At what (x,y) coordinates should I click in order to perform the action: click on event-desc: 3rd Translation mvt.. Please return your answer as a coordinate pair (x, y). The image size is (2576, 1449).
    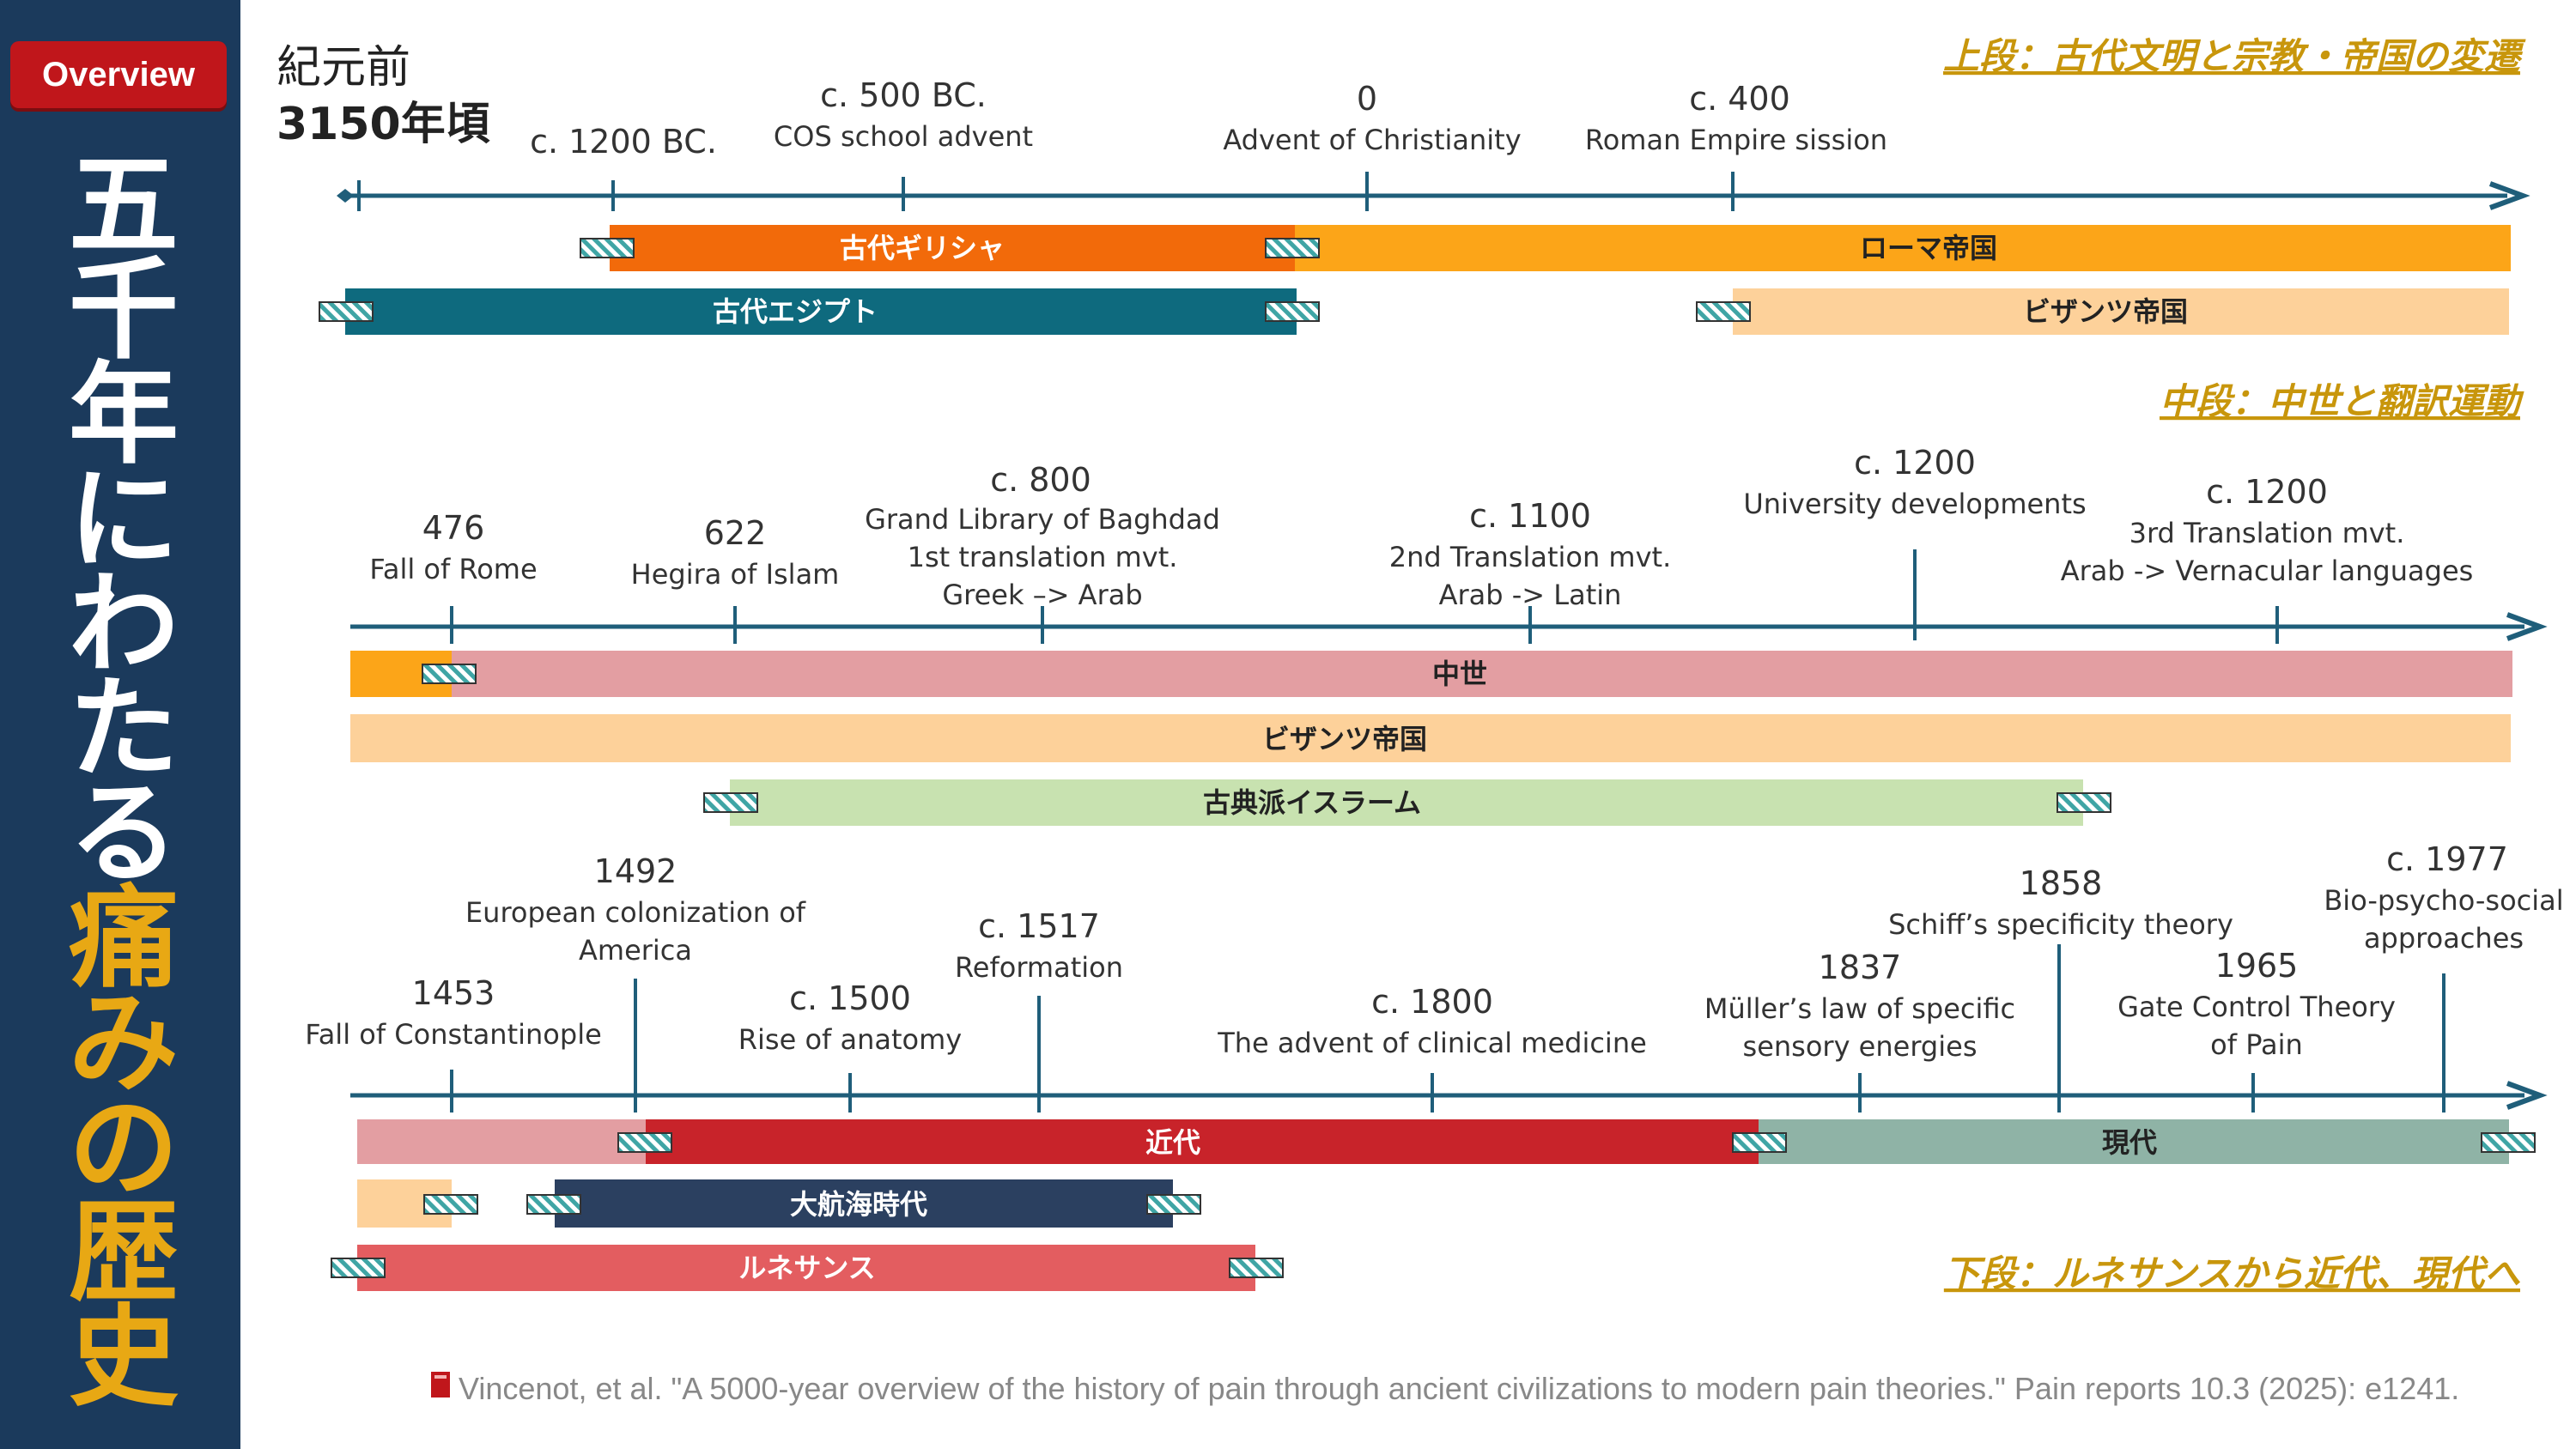
    Looking at the image, I should click on (2267, 533).